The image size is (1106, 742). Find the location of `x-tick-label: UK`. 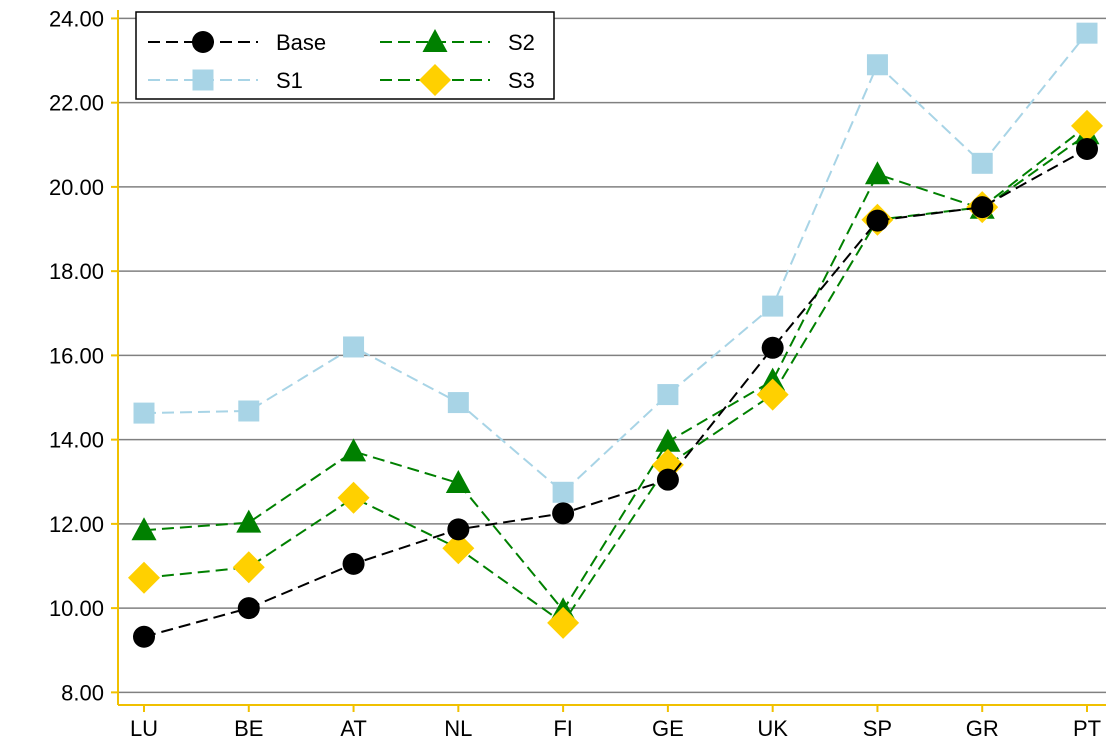

x-tick-label: UK is located at coordinates (772, 728).